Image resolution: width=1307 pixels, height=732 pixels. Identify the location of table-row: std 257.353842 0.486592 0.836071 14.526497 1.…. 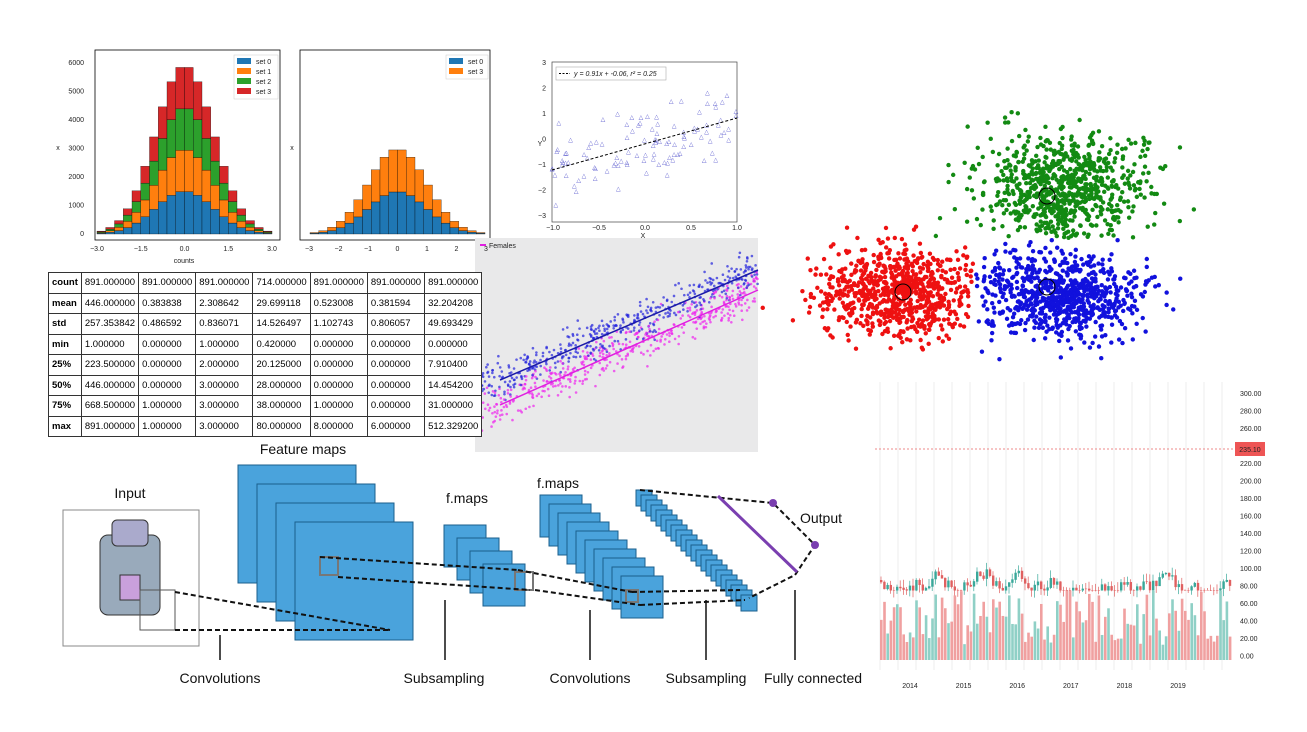
(265, 324).